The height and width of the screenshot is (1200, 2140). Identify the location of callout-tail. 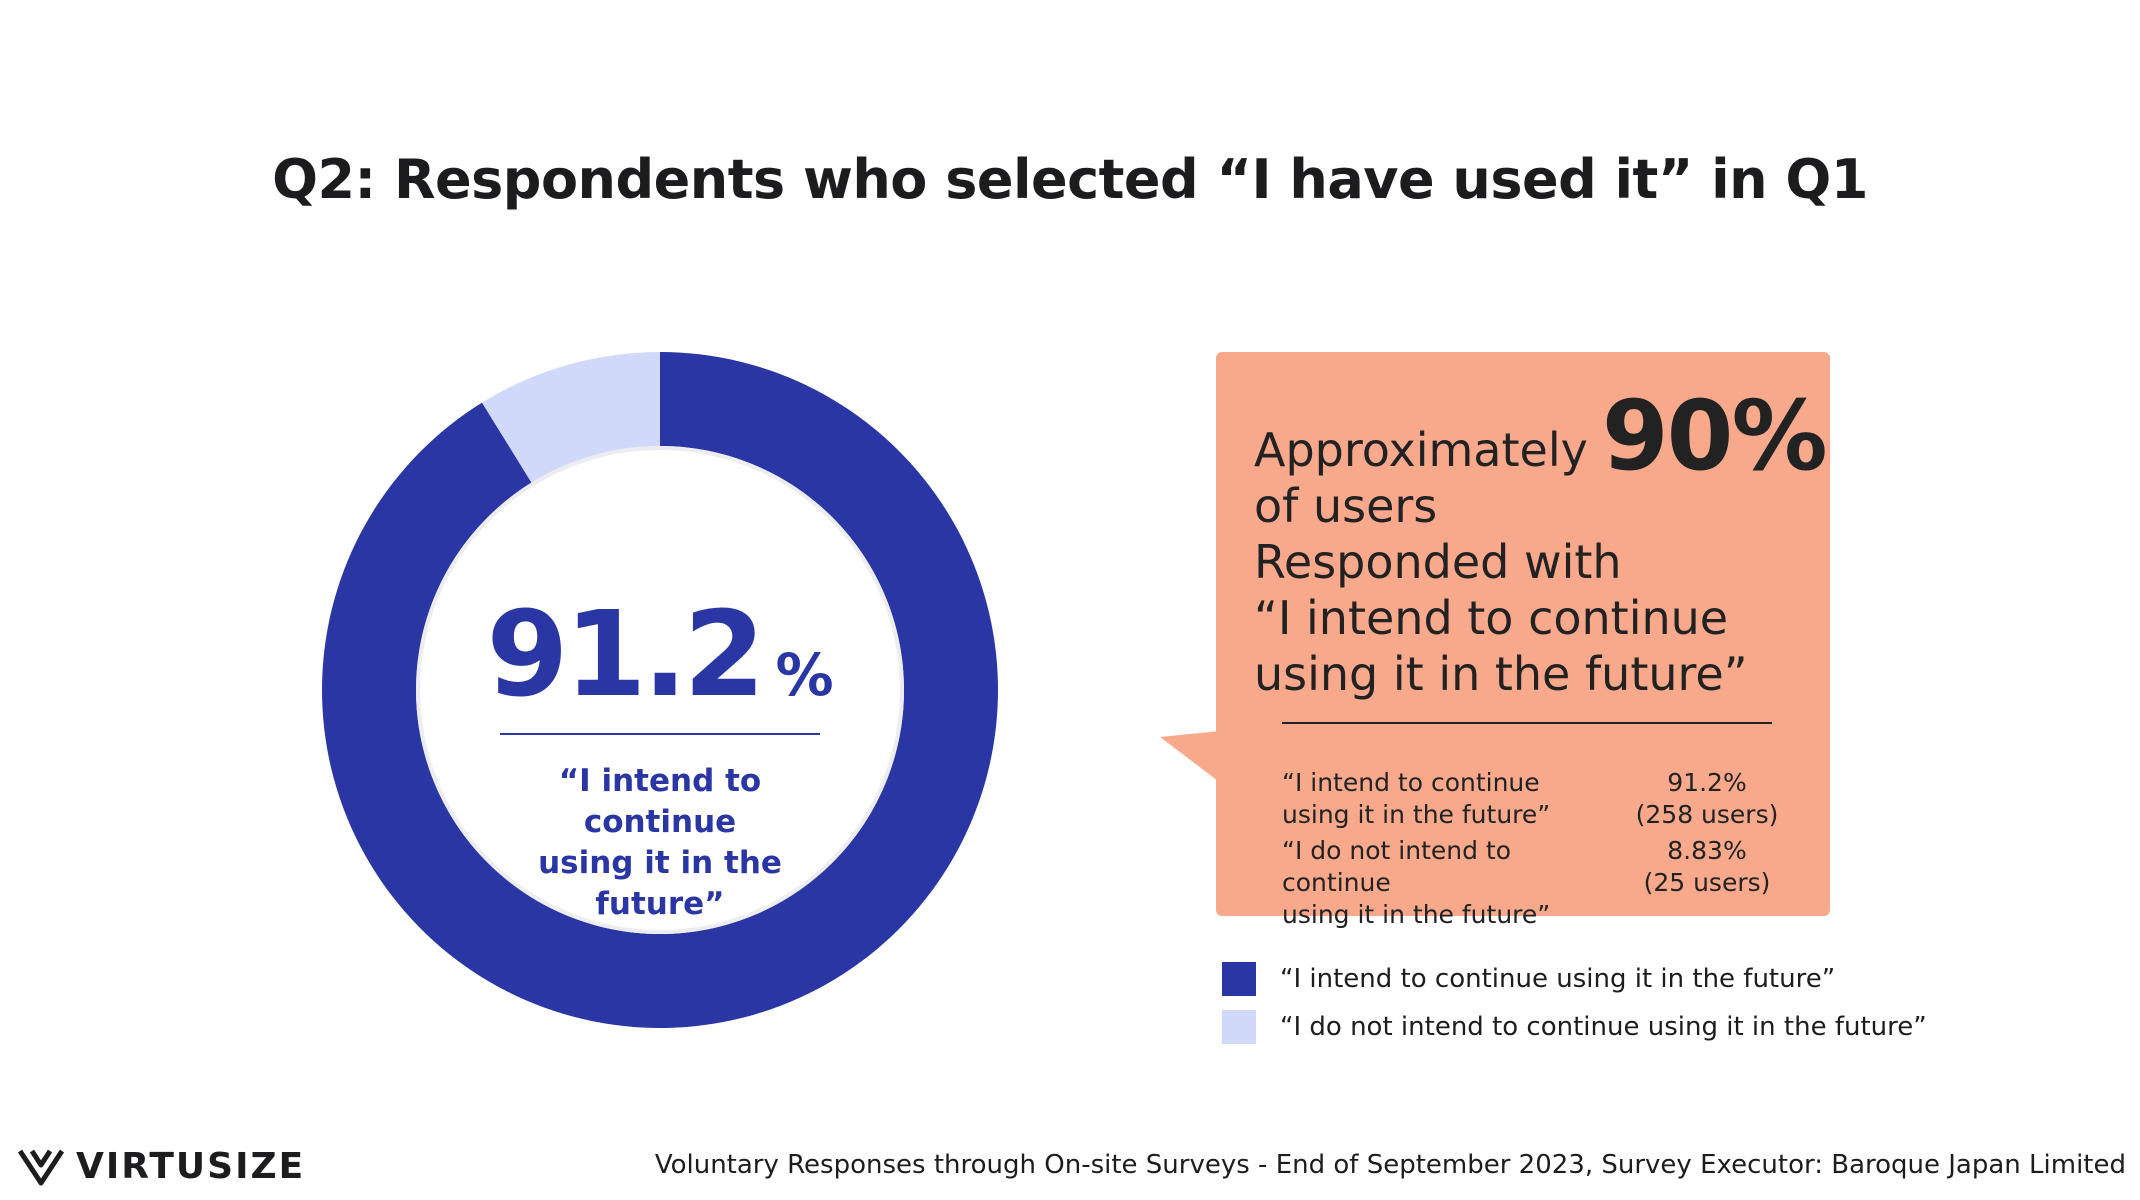
(1195, 760).